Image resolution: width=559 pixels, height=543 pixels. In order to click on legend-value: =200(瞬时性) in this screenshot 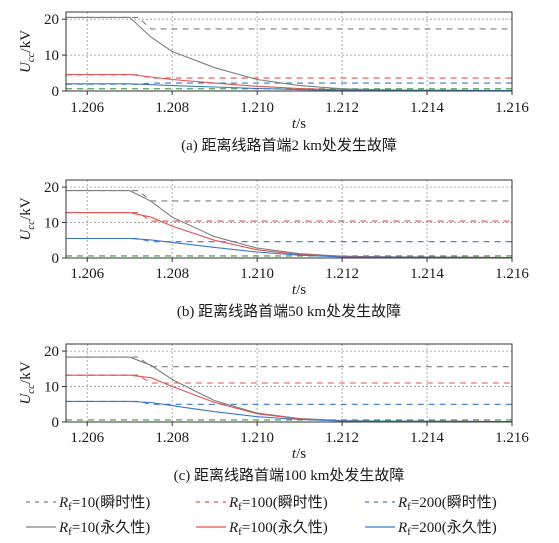, I will do `click(454, 502)`.